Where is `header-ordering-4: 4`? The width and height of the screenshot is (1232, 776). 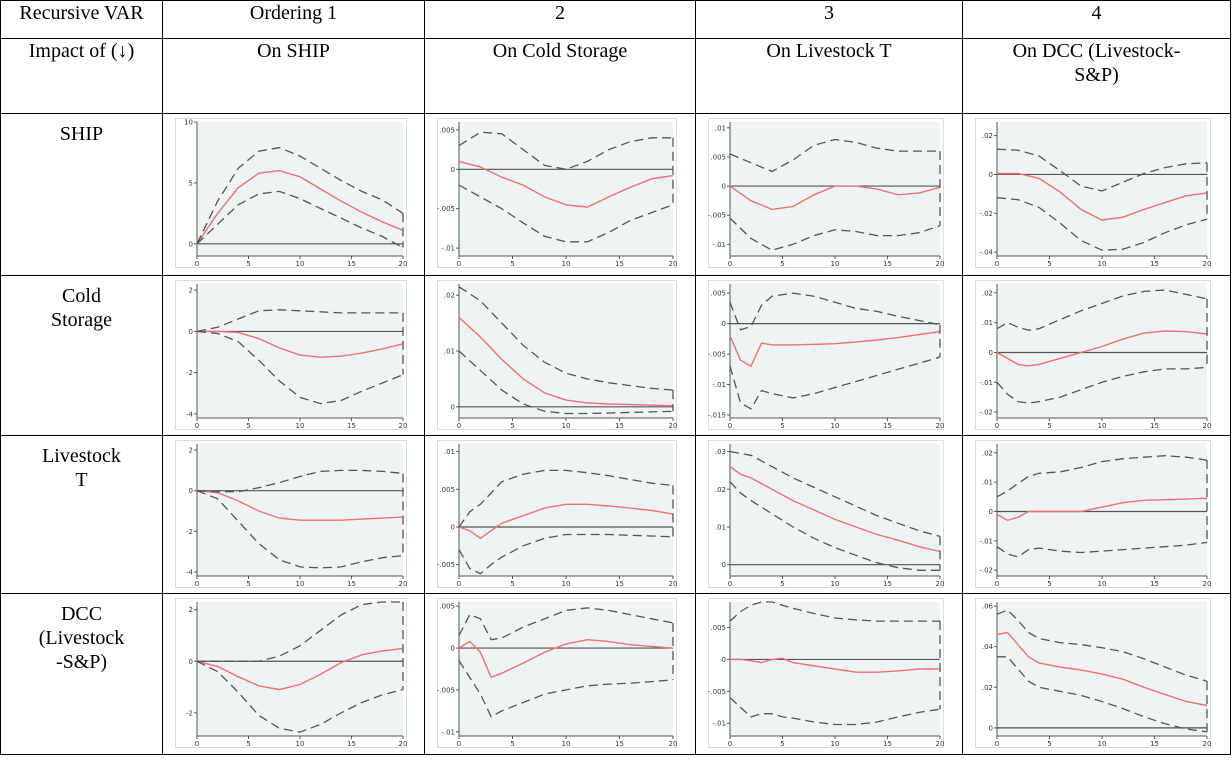 header-ordering-4: 4 is located at coordinates (1096, 19).